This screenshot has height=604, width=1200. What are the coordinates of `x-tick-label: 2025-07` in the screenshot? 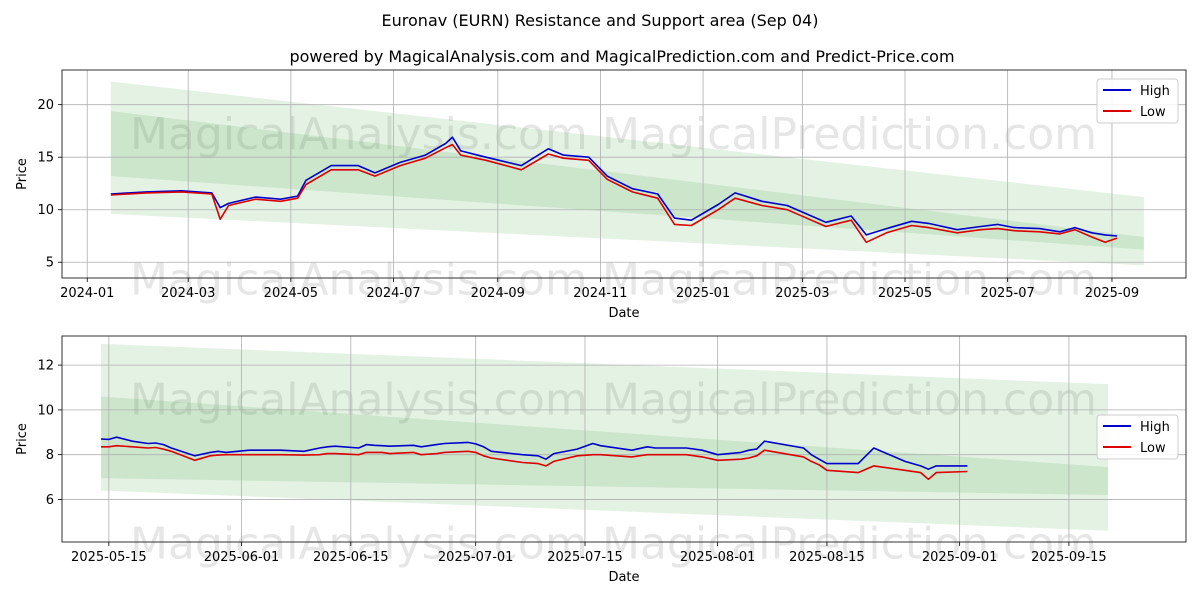 It's located at (1007, 293).